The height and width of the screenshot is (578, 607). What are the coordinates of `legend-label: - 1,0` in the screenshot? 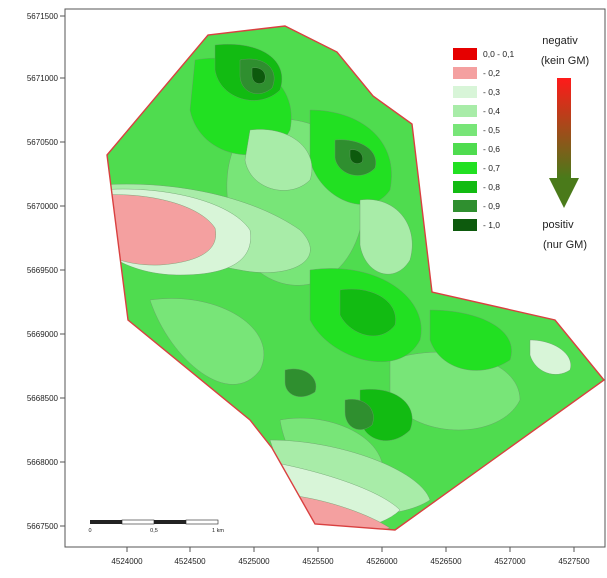 It's located at (491, 225).